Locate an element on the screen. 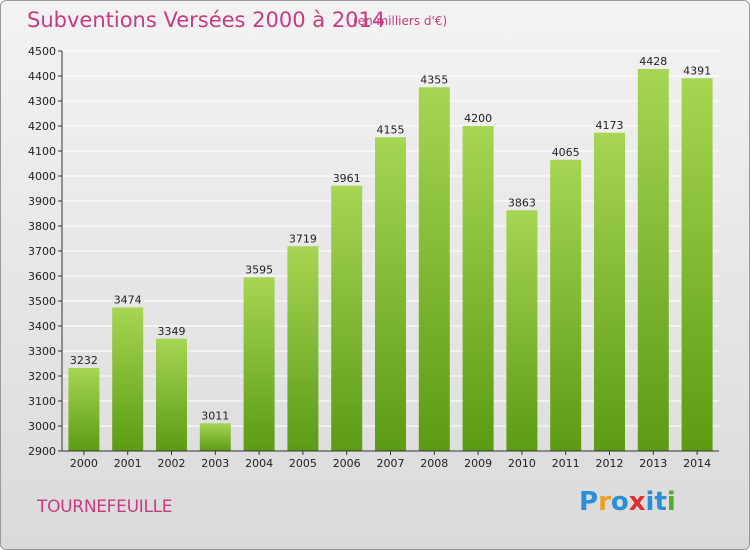 The image size is (750, 550). chart-title: Subventions Versées 2000 à 2014 is located at coordinates (206, 20).